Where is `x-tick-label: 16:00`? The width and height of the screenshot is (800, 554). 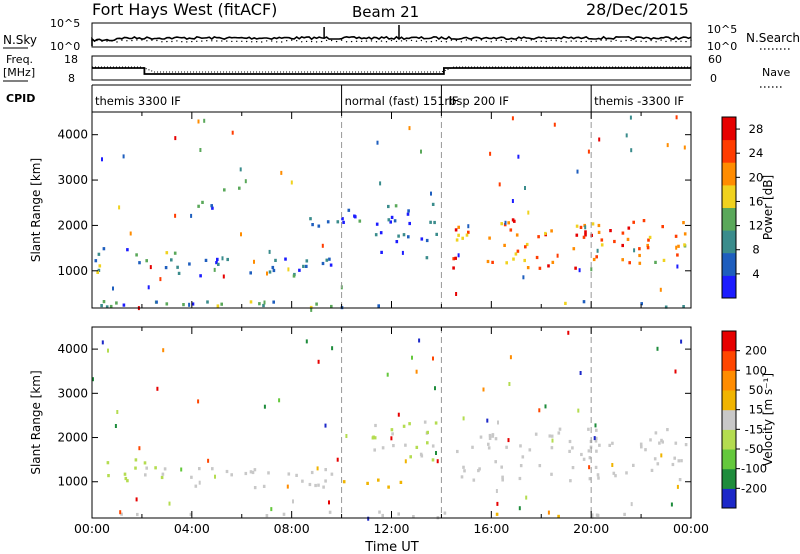
x-tick-label: 16:00 is located at coordinates (491, 528).